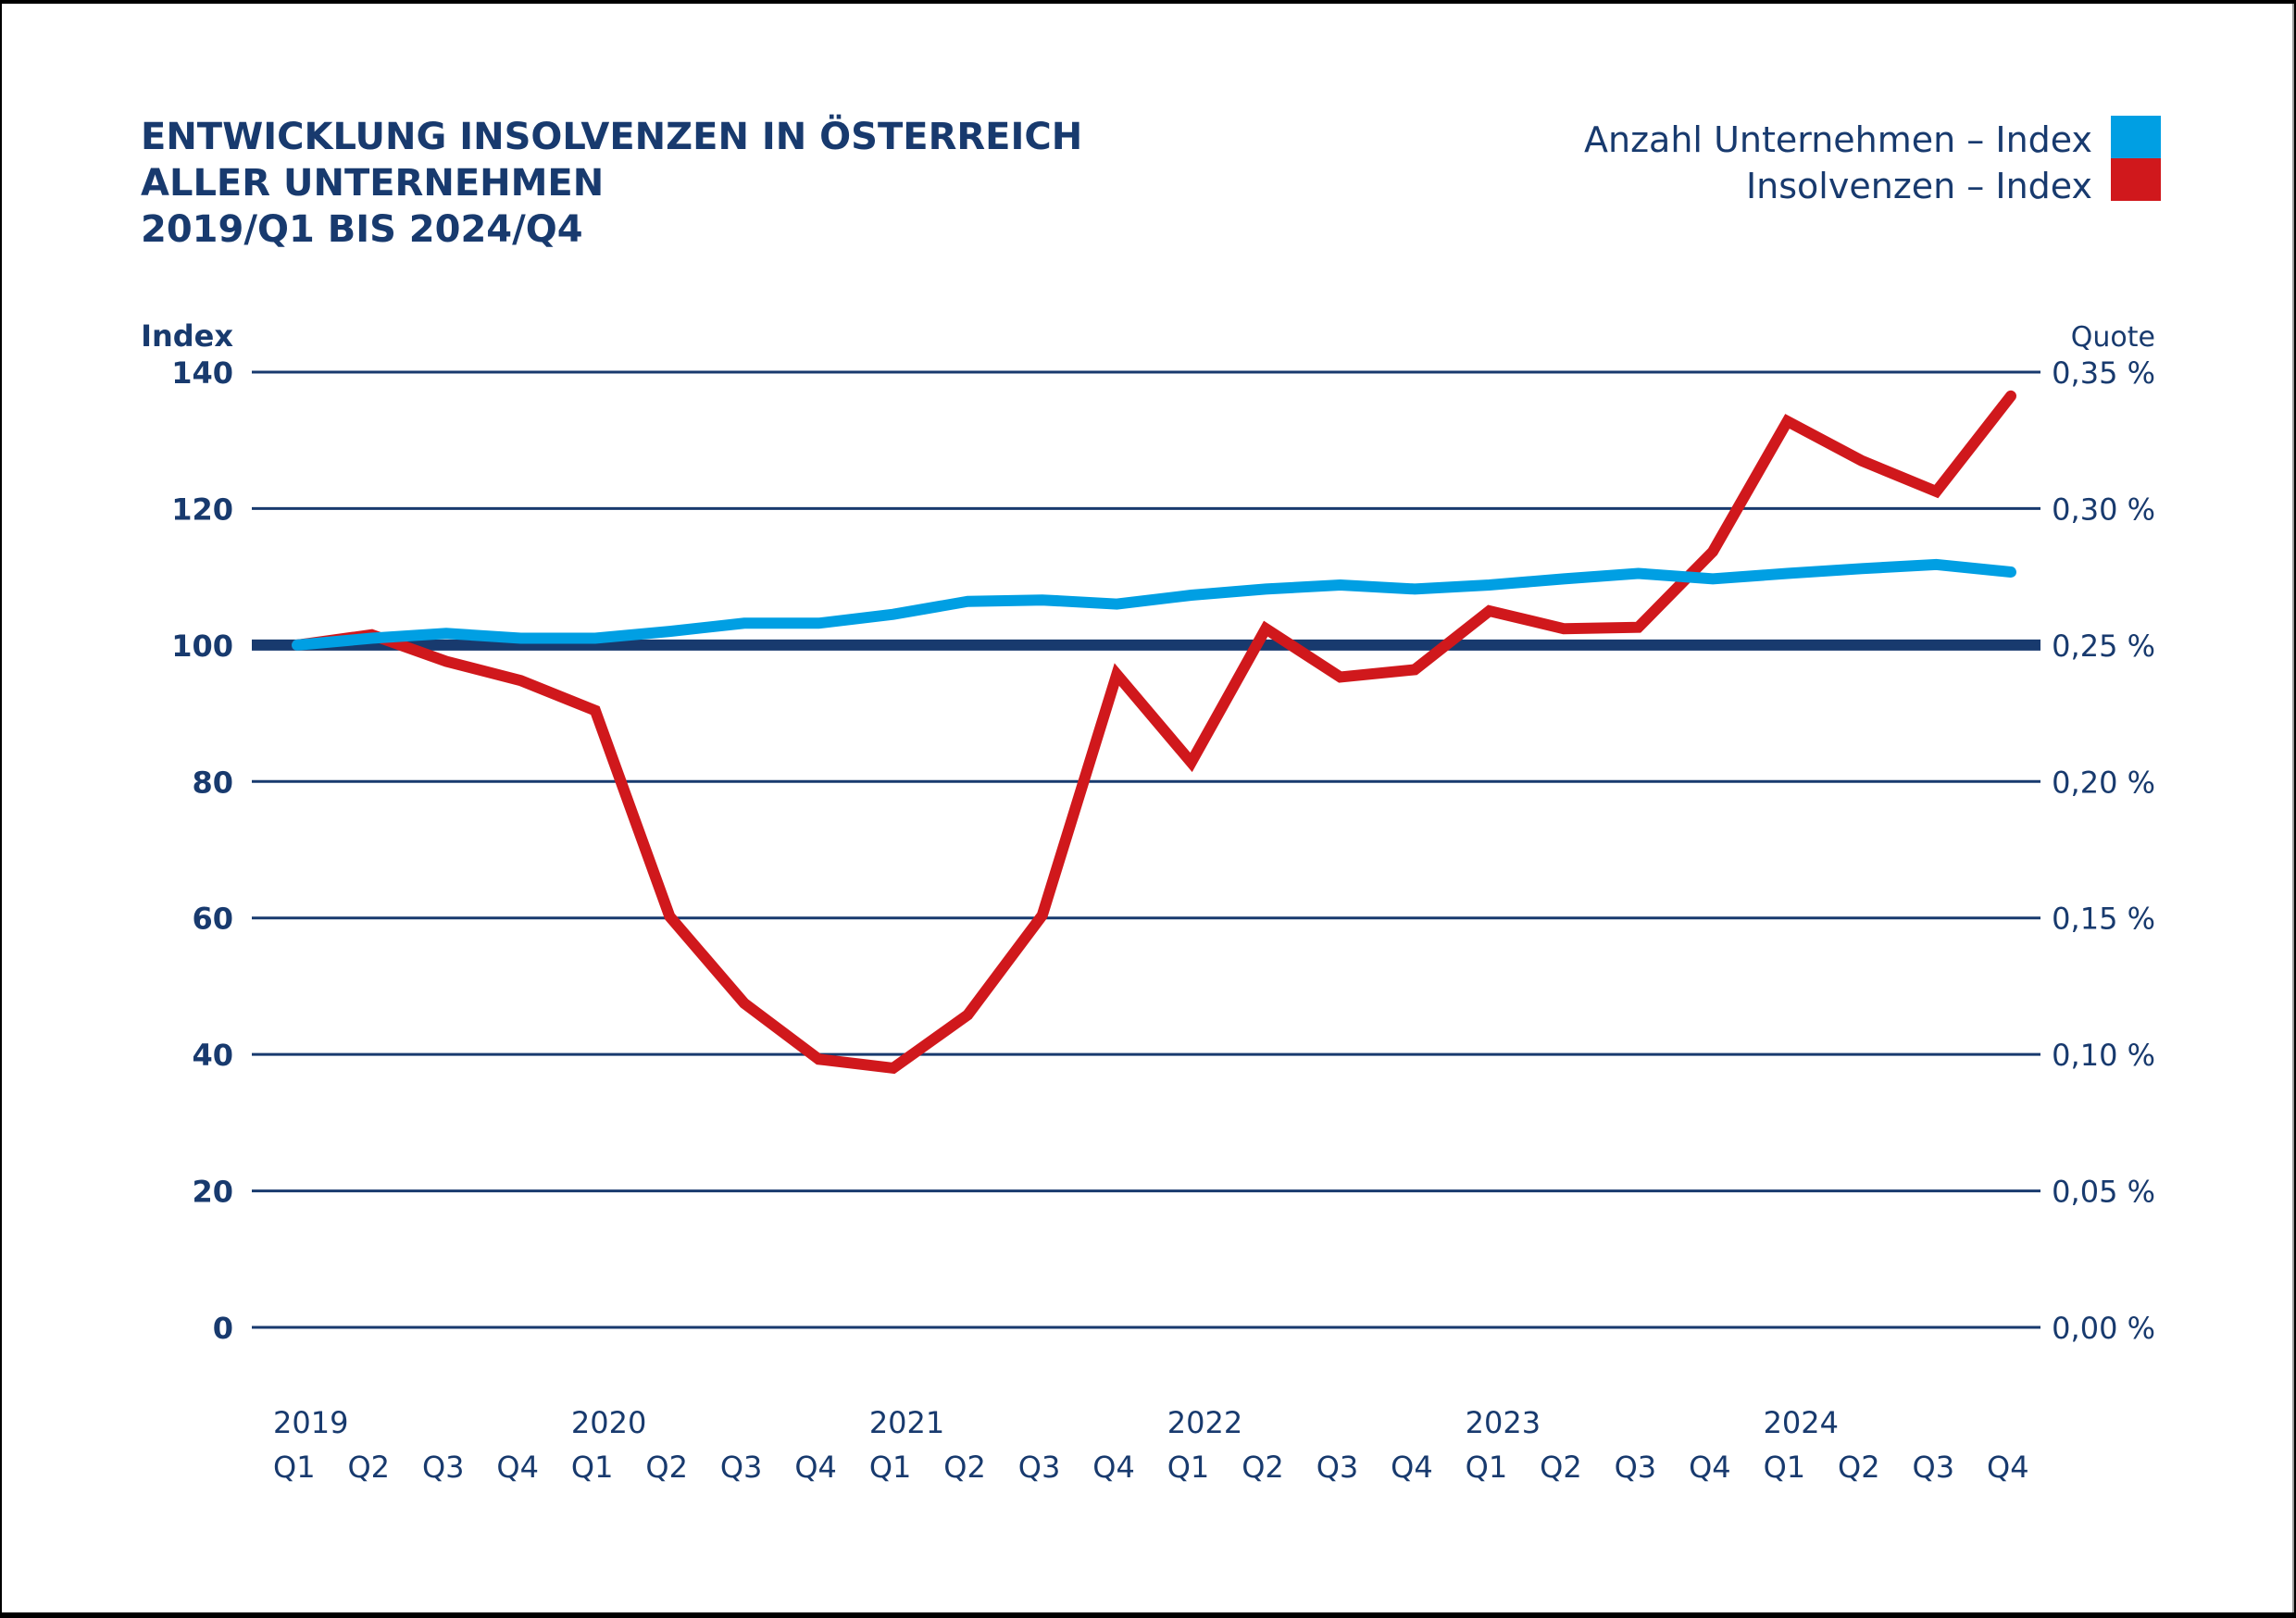 This screenshot has height=1618, width=2296. I want to click on y-tick-label-right: 0,35 %, so click(2103, 373).